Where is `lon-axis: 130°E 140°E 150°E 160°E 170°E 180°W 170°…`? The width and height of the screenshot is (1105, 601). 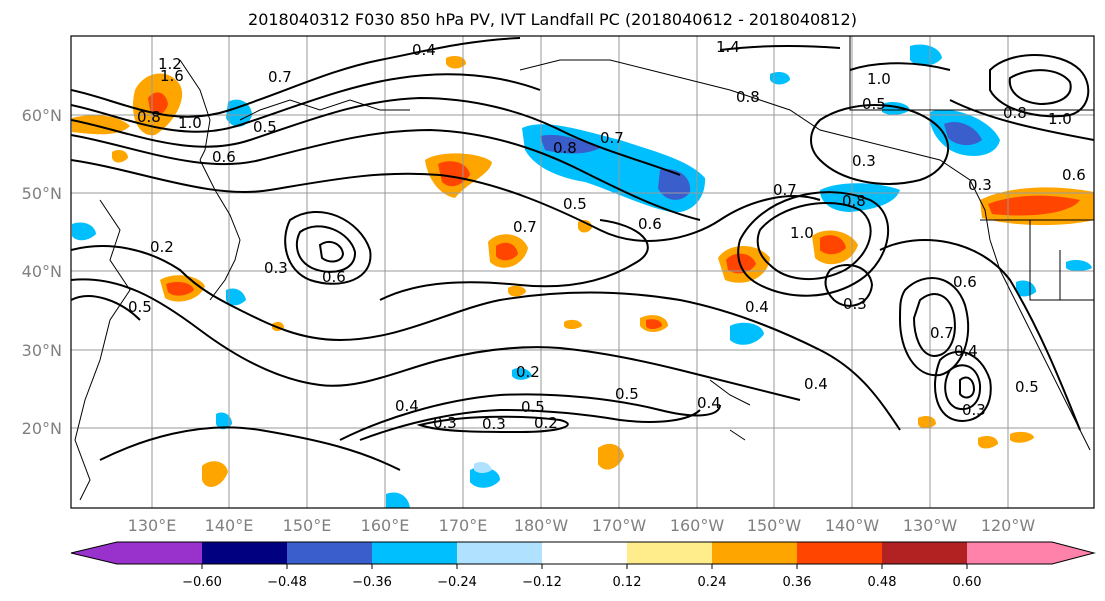
lon-axis: 130°E 140°E 150°E 160°E 170°E 180°W 170°… is located at coordinates (582, 525).